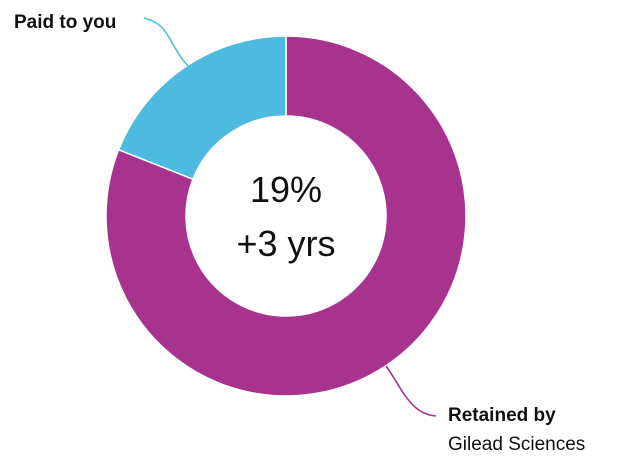  Describe the element at coordinates (517, 444) in the screenshot. I see `gilead-sciences-label: Gilead Sciences` at that location.